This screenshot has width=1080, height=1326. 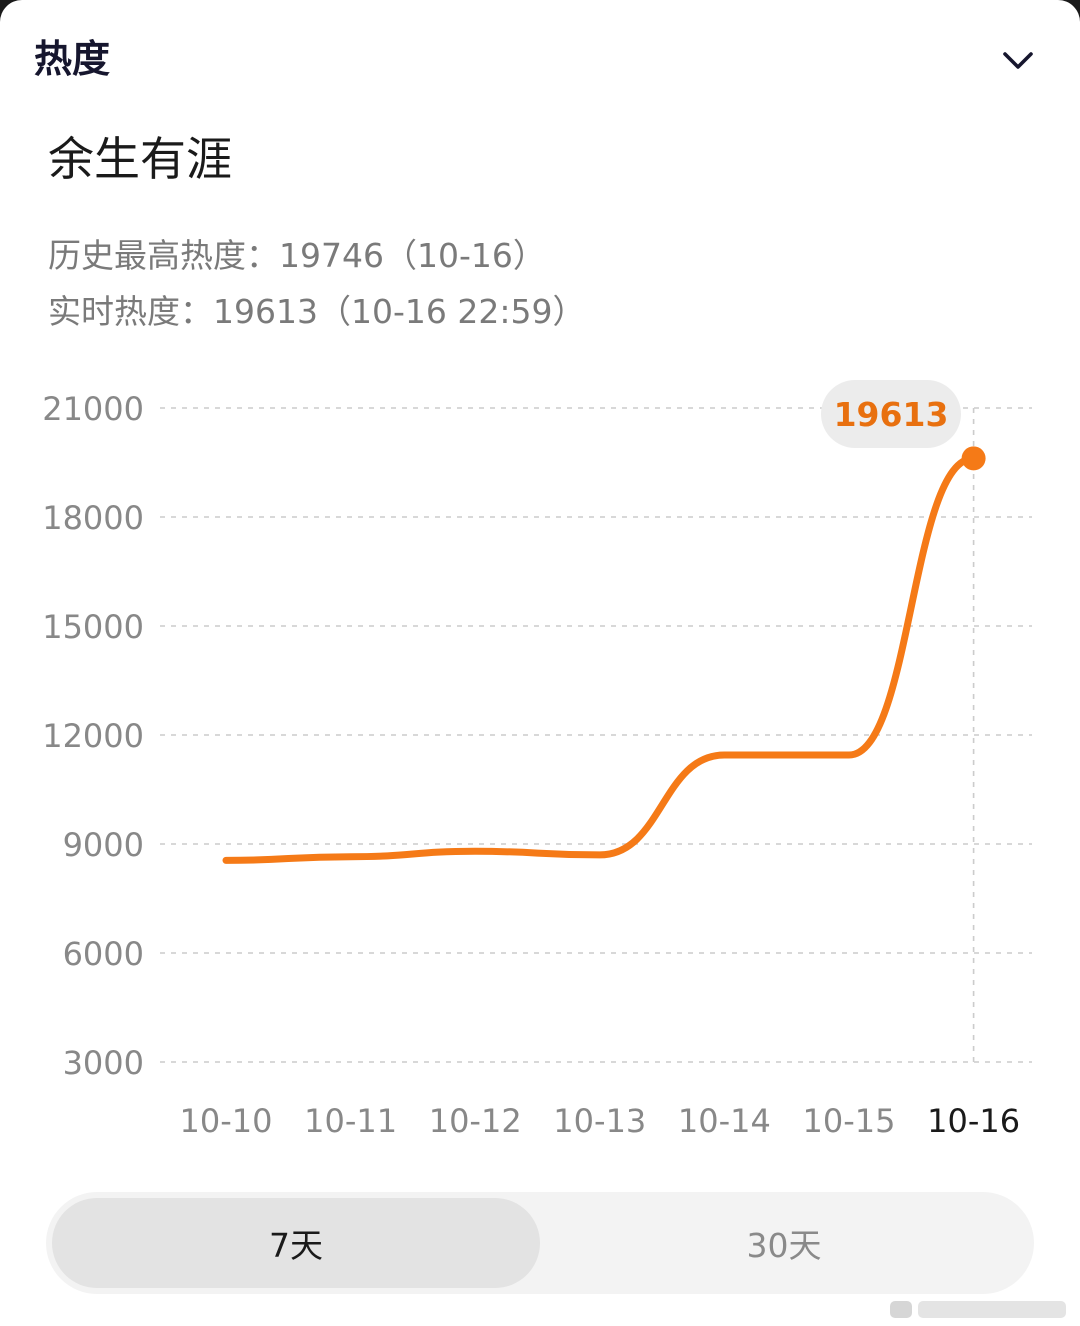 I want to click on y-tick-label: 6000, so click(x=103, y=954).